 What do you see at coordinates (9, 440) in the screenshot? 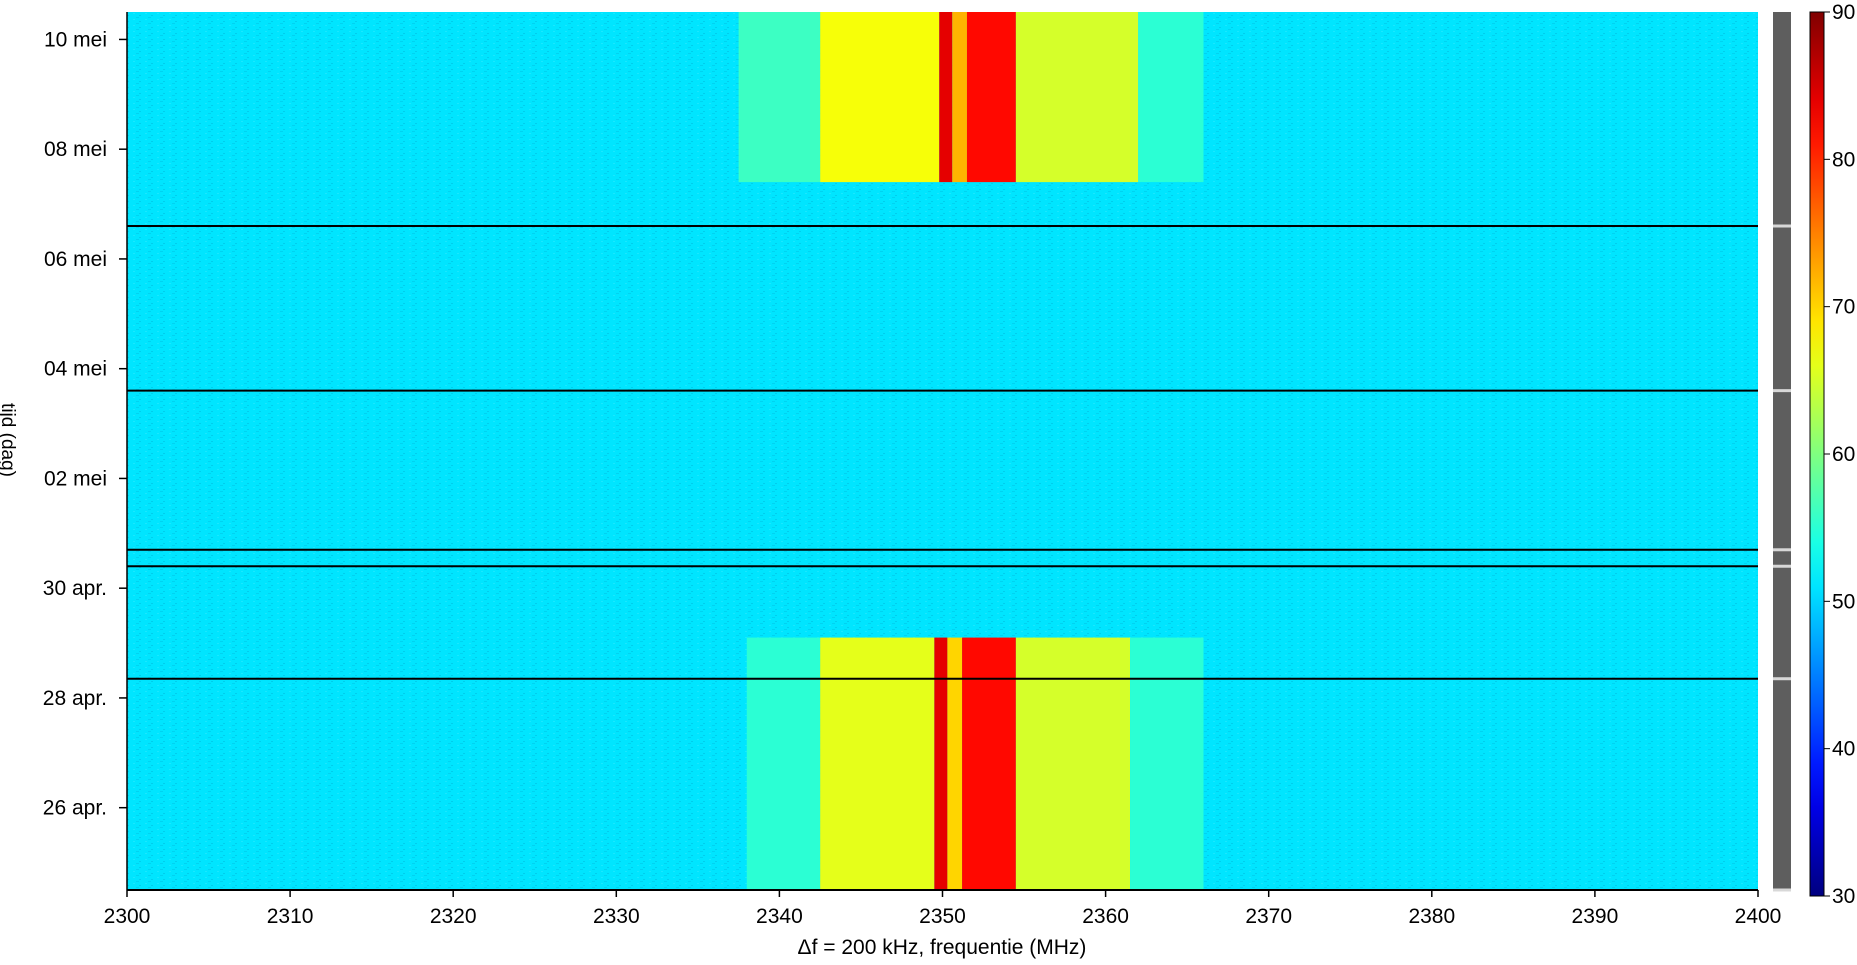
I see `y-axis-title: tijd (dag)` at bounding box center [9, 440].